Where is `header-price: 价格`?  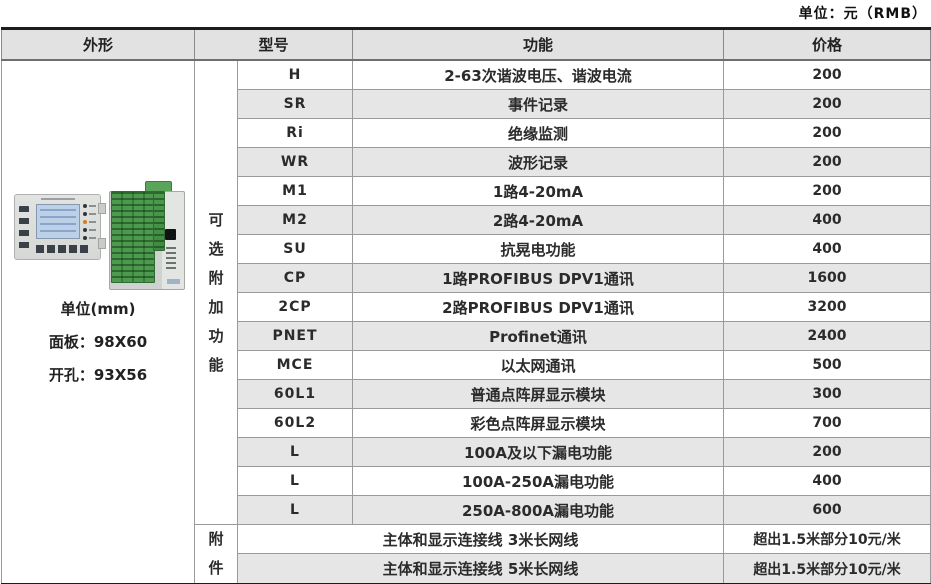
header-price: 价格 is located at coordinates (827, 44).